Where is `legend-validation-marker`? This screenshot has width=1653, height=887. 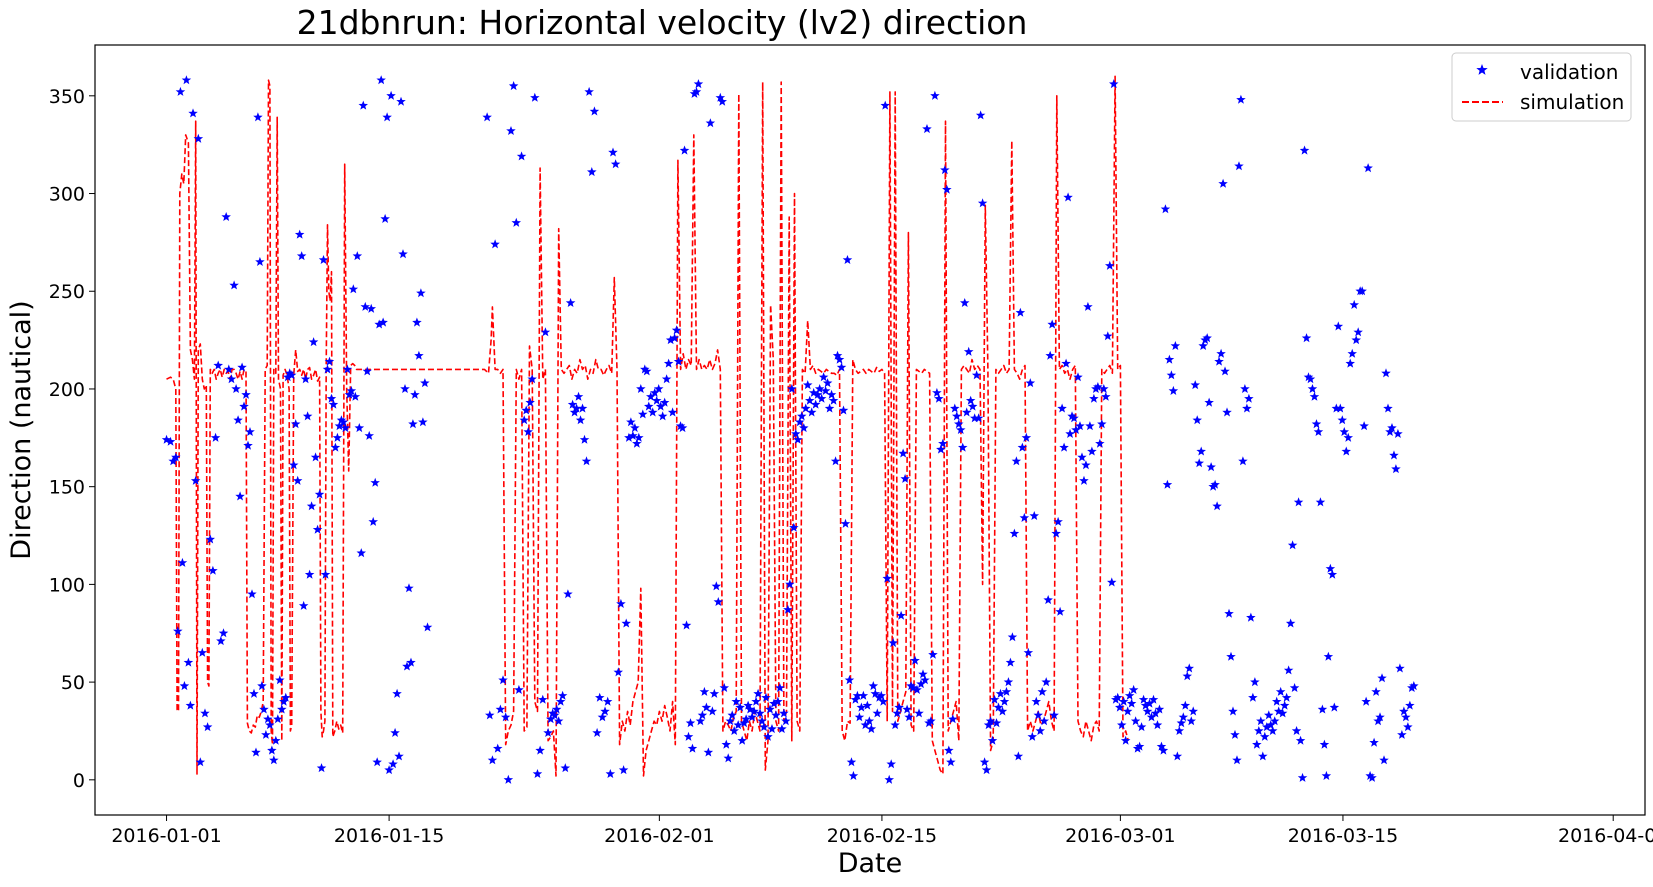
legend-validation-marker is located at coordinates (1482, 69).